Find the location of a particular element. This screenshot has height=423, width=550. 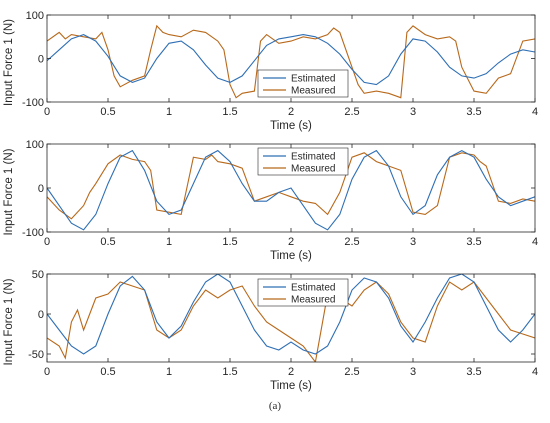

series-line-estimated is located at coordinates (291, 60).